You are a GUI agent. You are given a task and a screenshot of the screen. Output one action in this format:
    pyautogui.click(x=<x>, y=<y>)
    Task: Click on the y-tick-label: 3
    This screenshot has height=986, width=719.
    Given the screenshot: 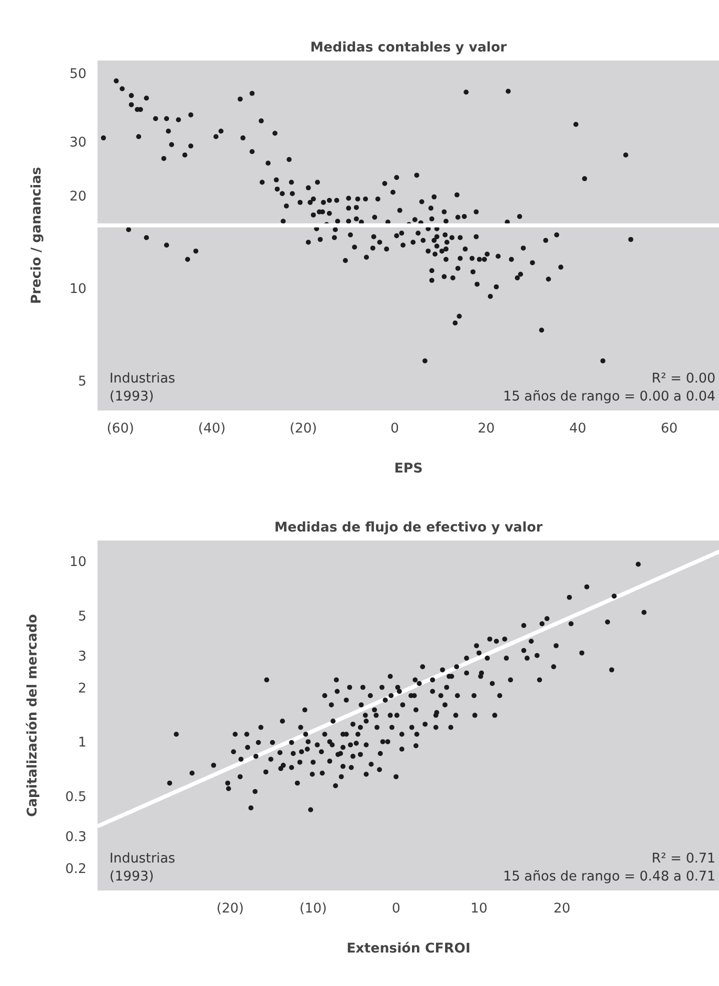 What is the action you would take?
    pyautogui.click(x=82, y=657)
    